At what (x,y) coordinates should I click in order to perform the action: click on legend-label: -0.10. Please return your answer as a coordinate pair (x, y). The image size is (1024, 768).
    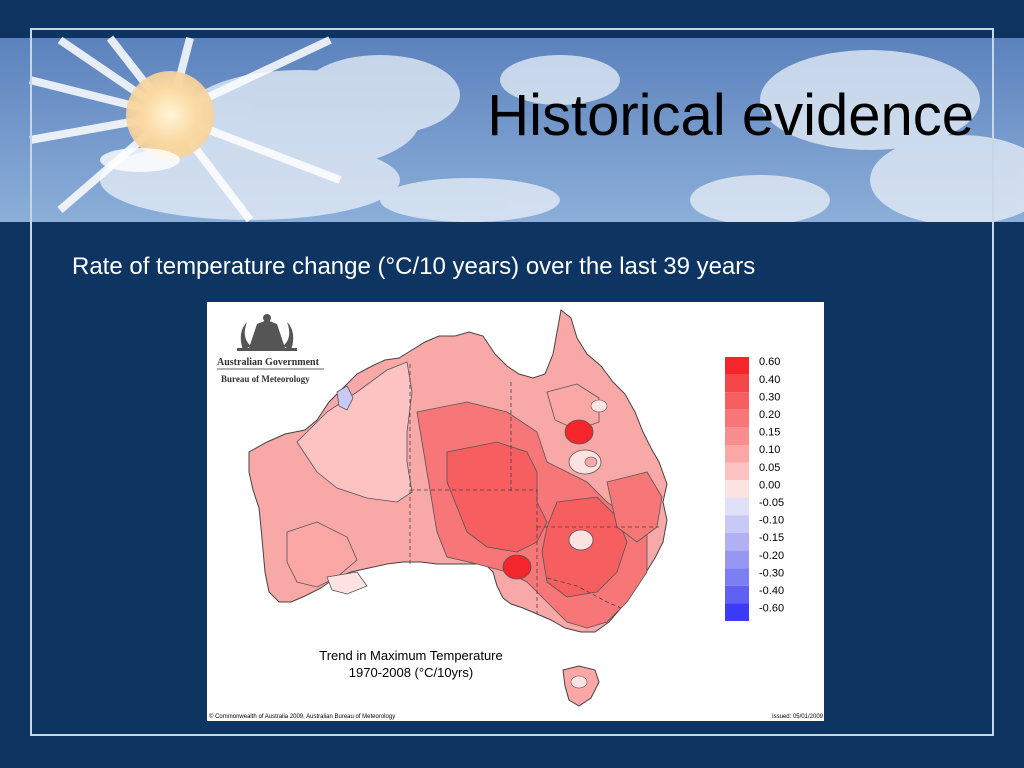
    Looking at the image, I should click on (771, 521).